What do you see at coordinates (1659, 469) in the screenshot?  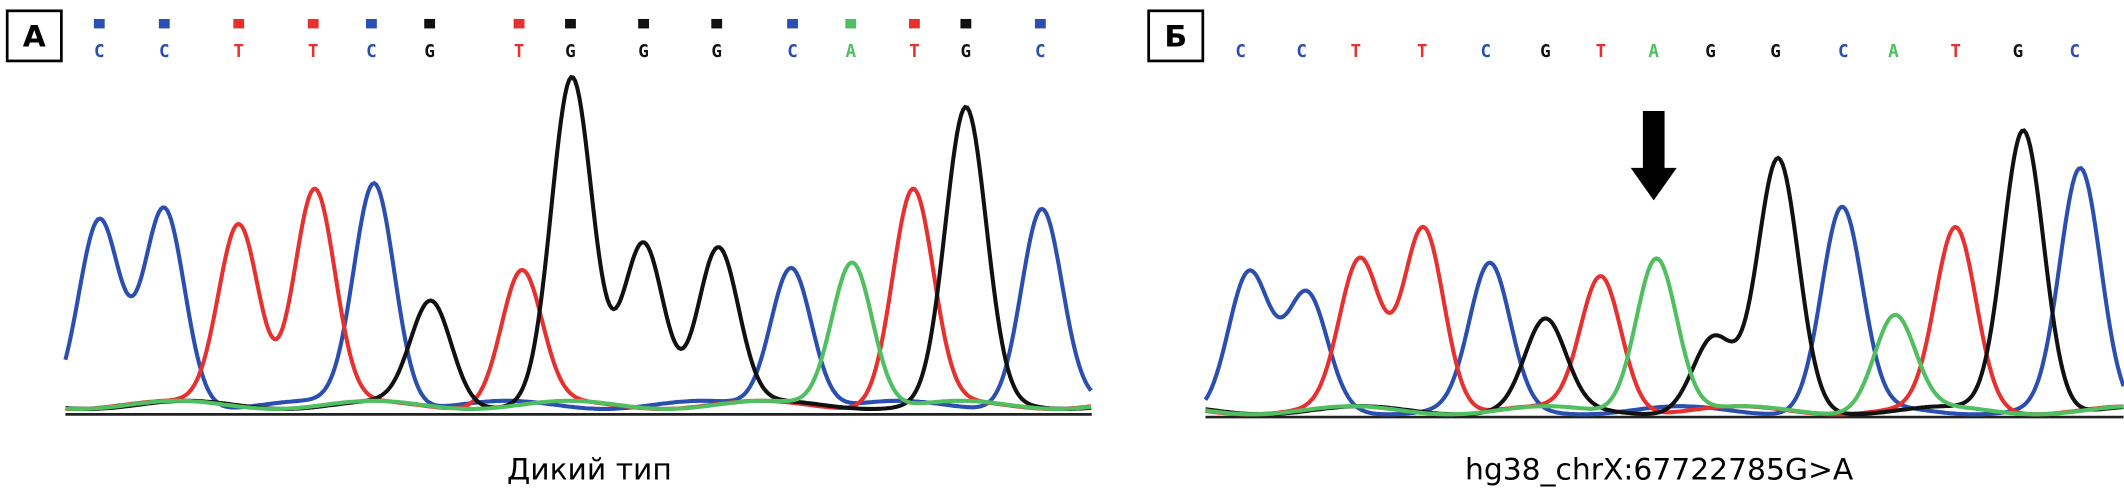 I see `caption: hg38_chrX:67722785G>A` at bounding box center [1659, 469].